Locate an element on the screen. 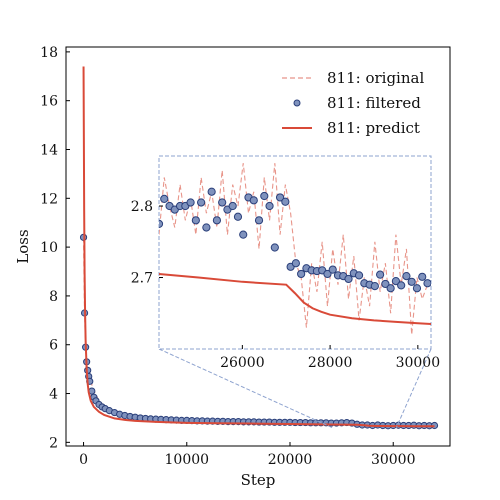  x-tick-label: 30000 is located at coordinates (393, 460).